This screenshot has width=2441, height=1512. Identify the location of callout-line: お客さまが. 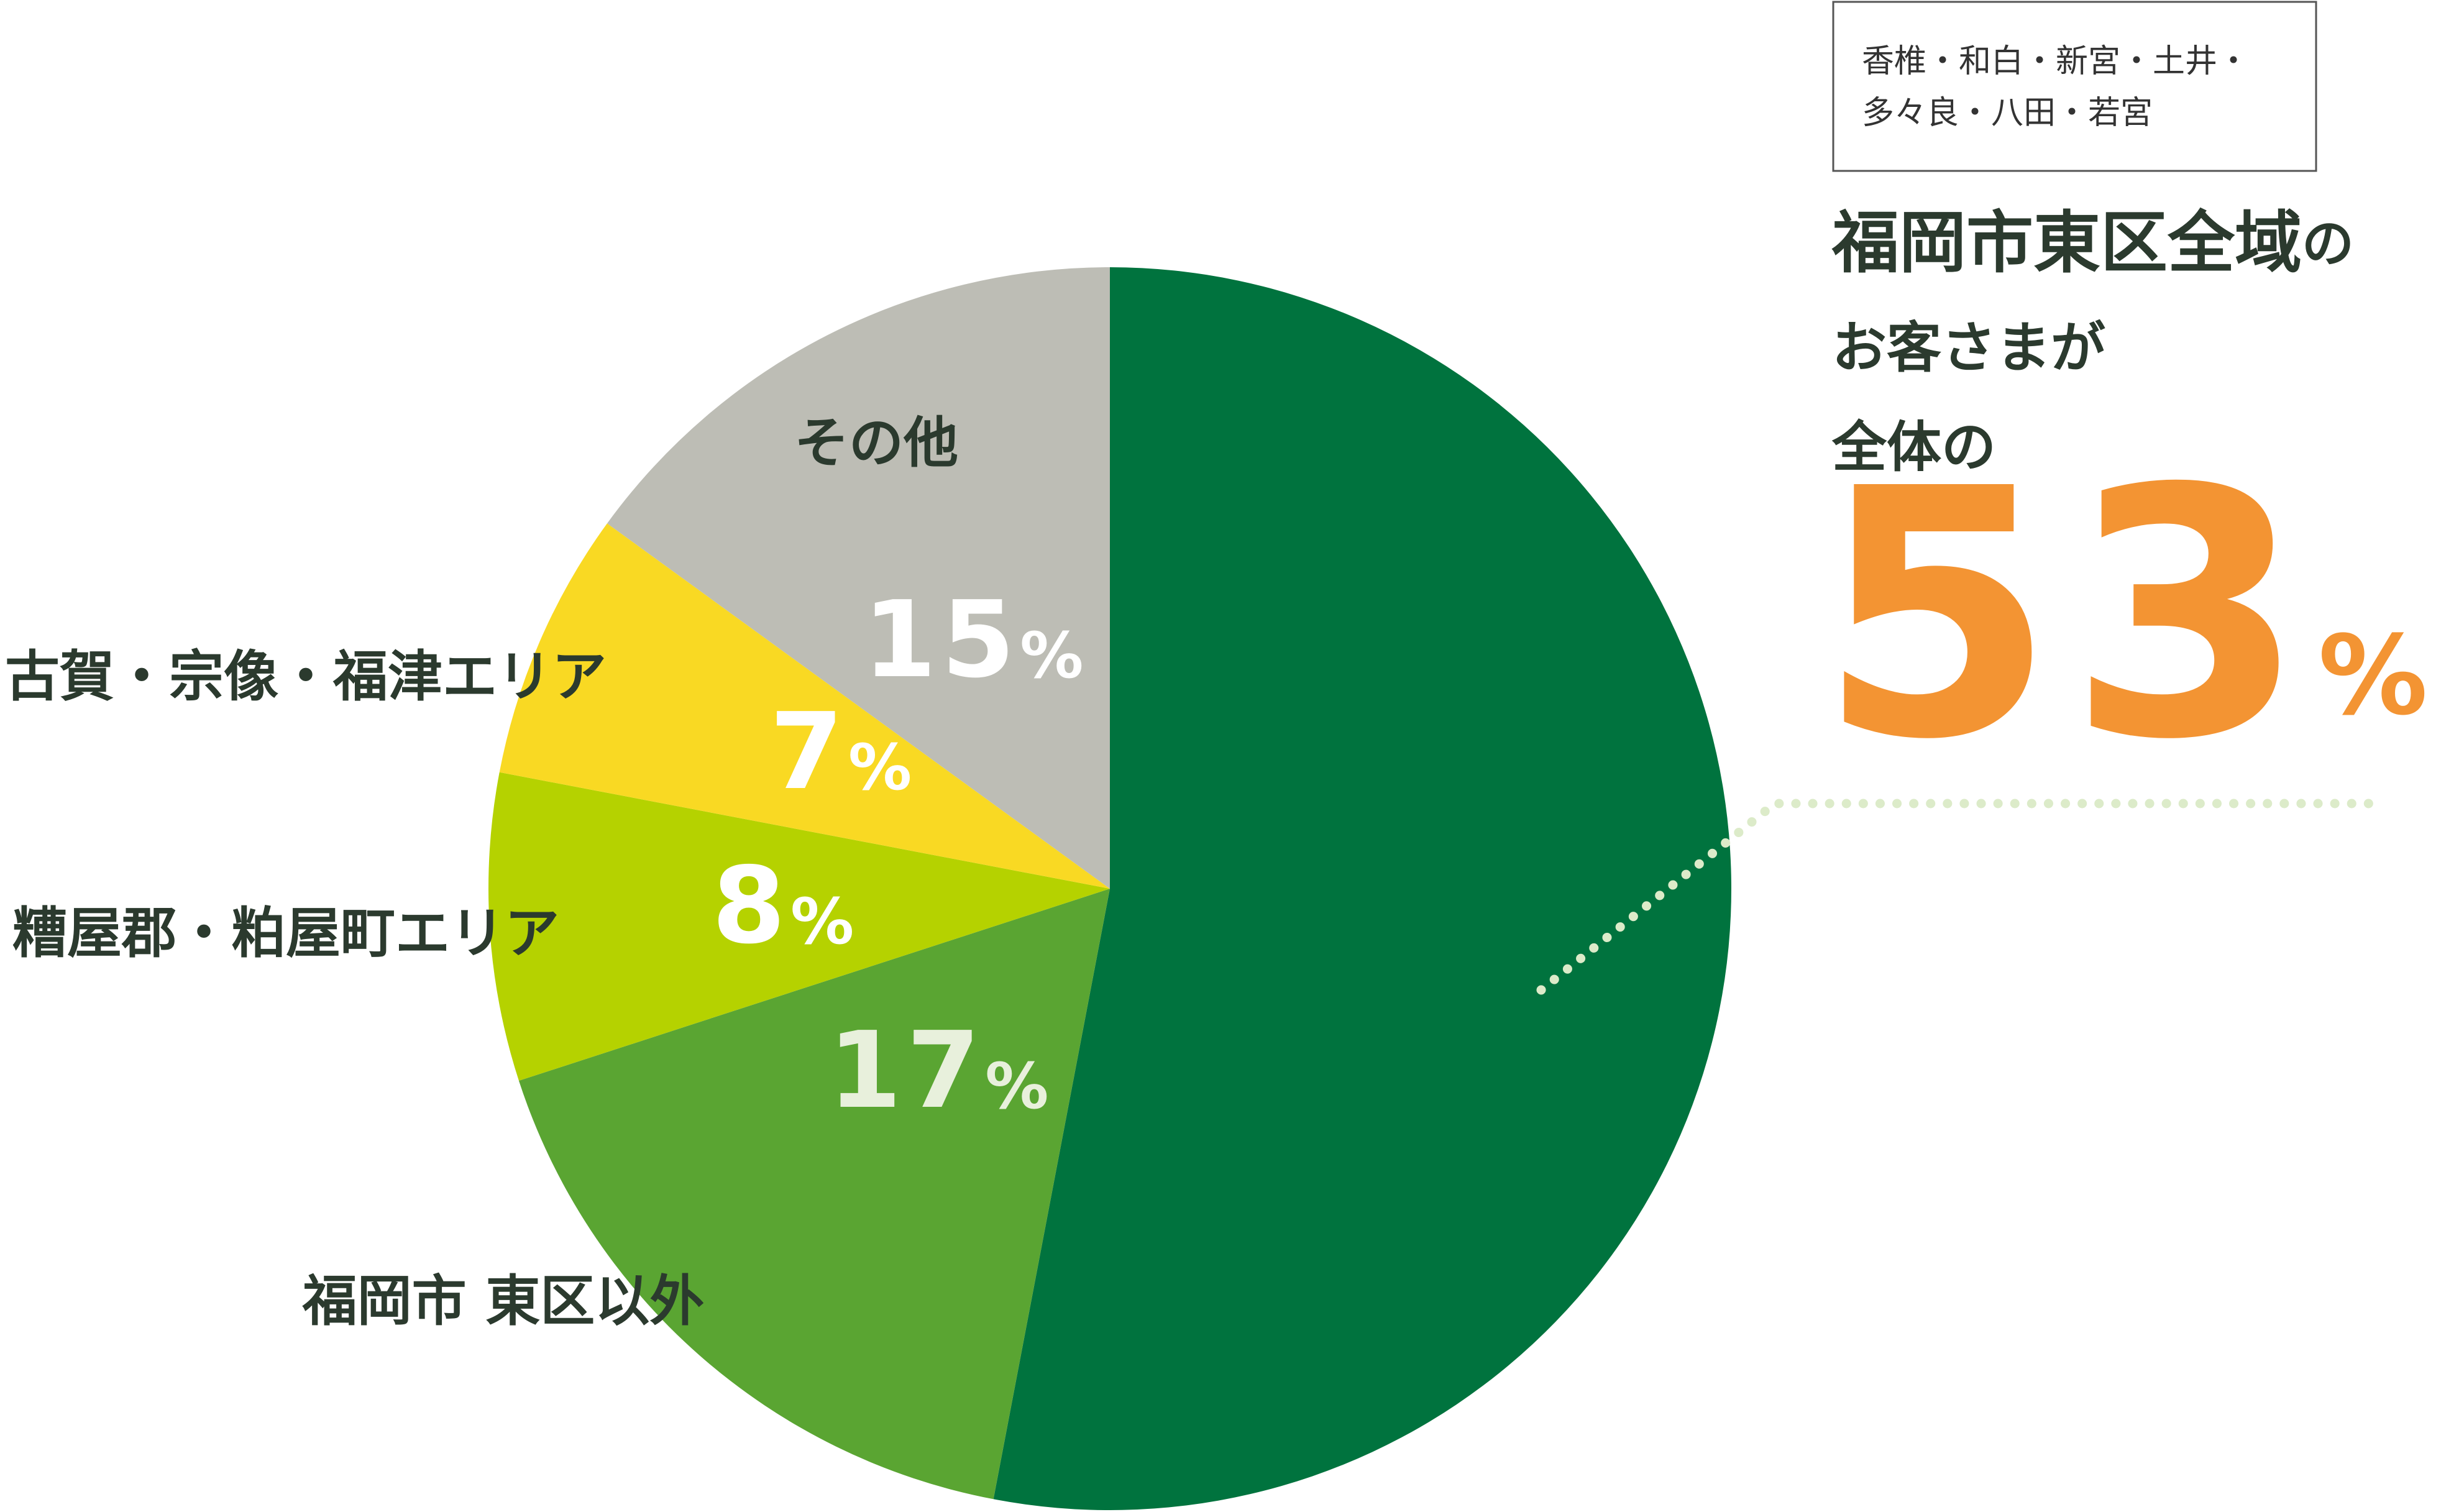
(1969, 348).